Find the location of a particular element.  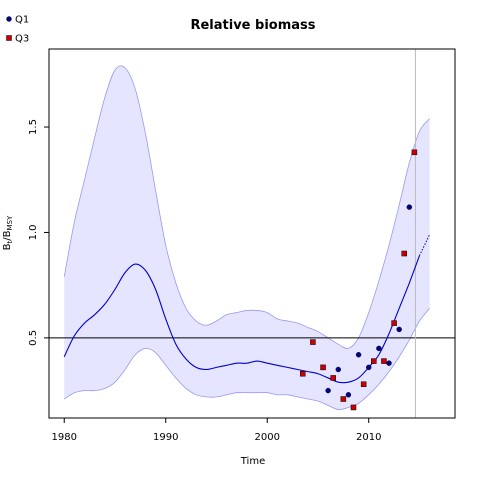

y-axis-title: Bt/BMSY is located at coordinates (8, 232).